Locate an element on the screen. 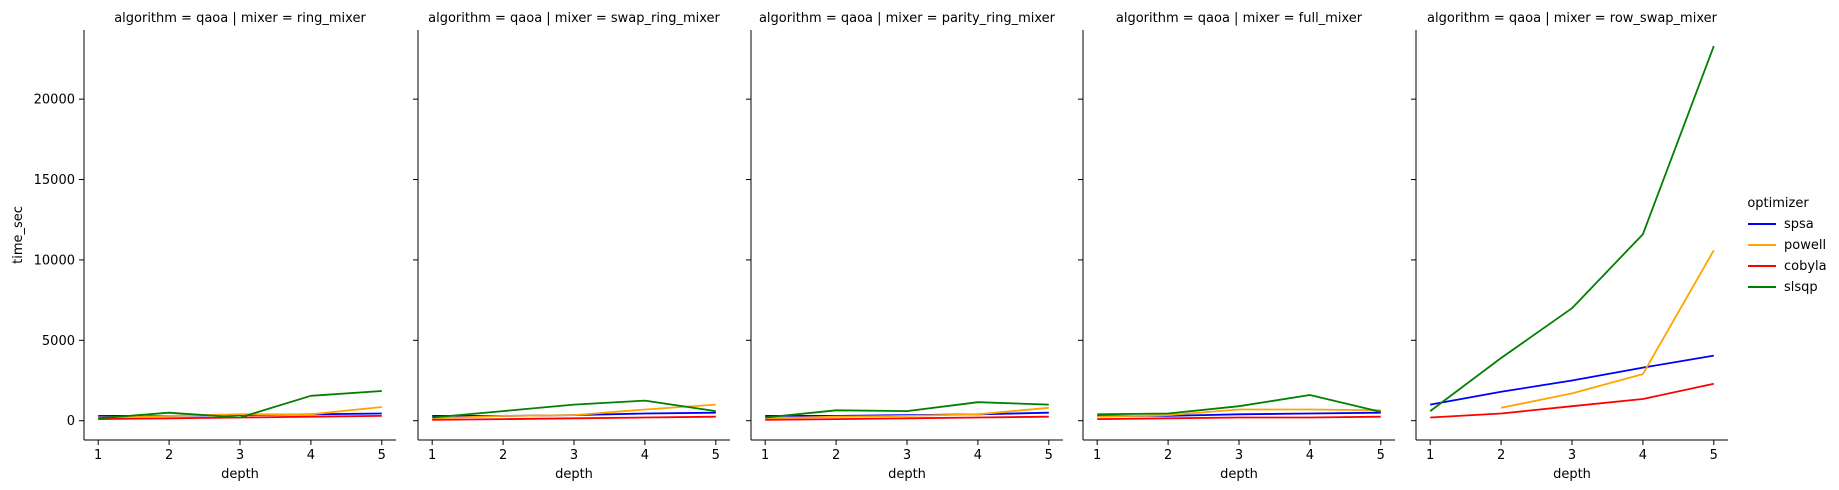  legend-label: slsqp is located at coordinates (1801, 287).